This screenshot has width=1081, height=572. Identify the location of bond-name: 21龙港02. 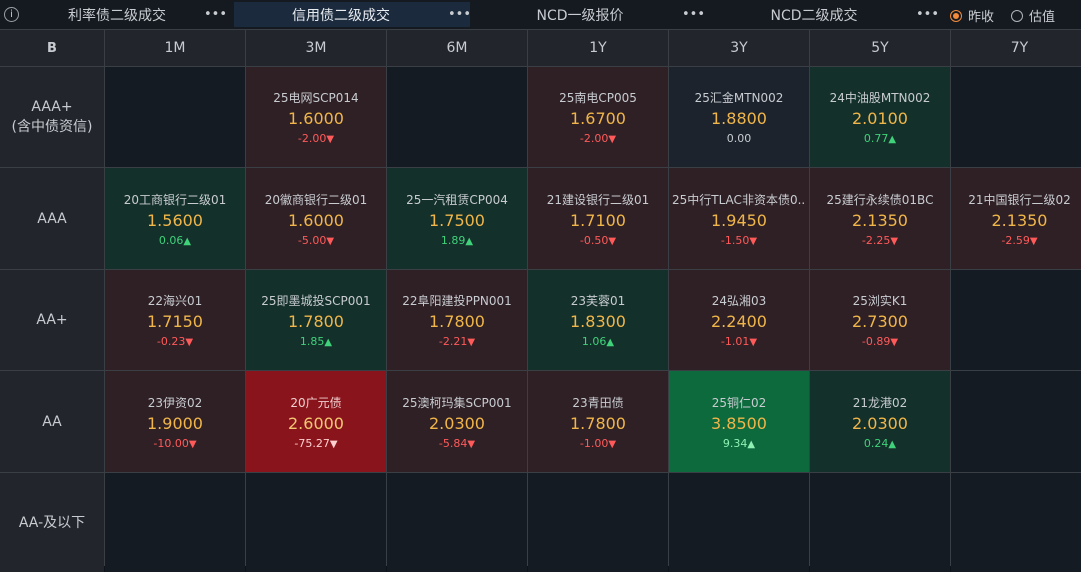
(880, 402).